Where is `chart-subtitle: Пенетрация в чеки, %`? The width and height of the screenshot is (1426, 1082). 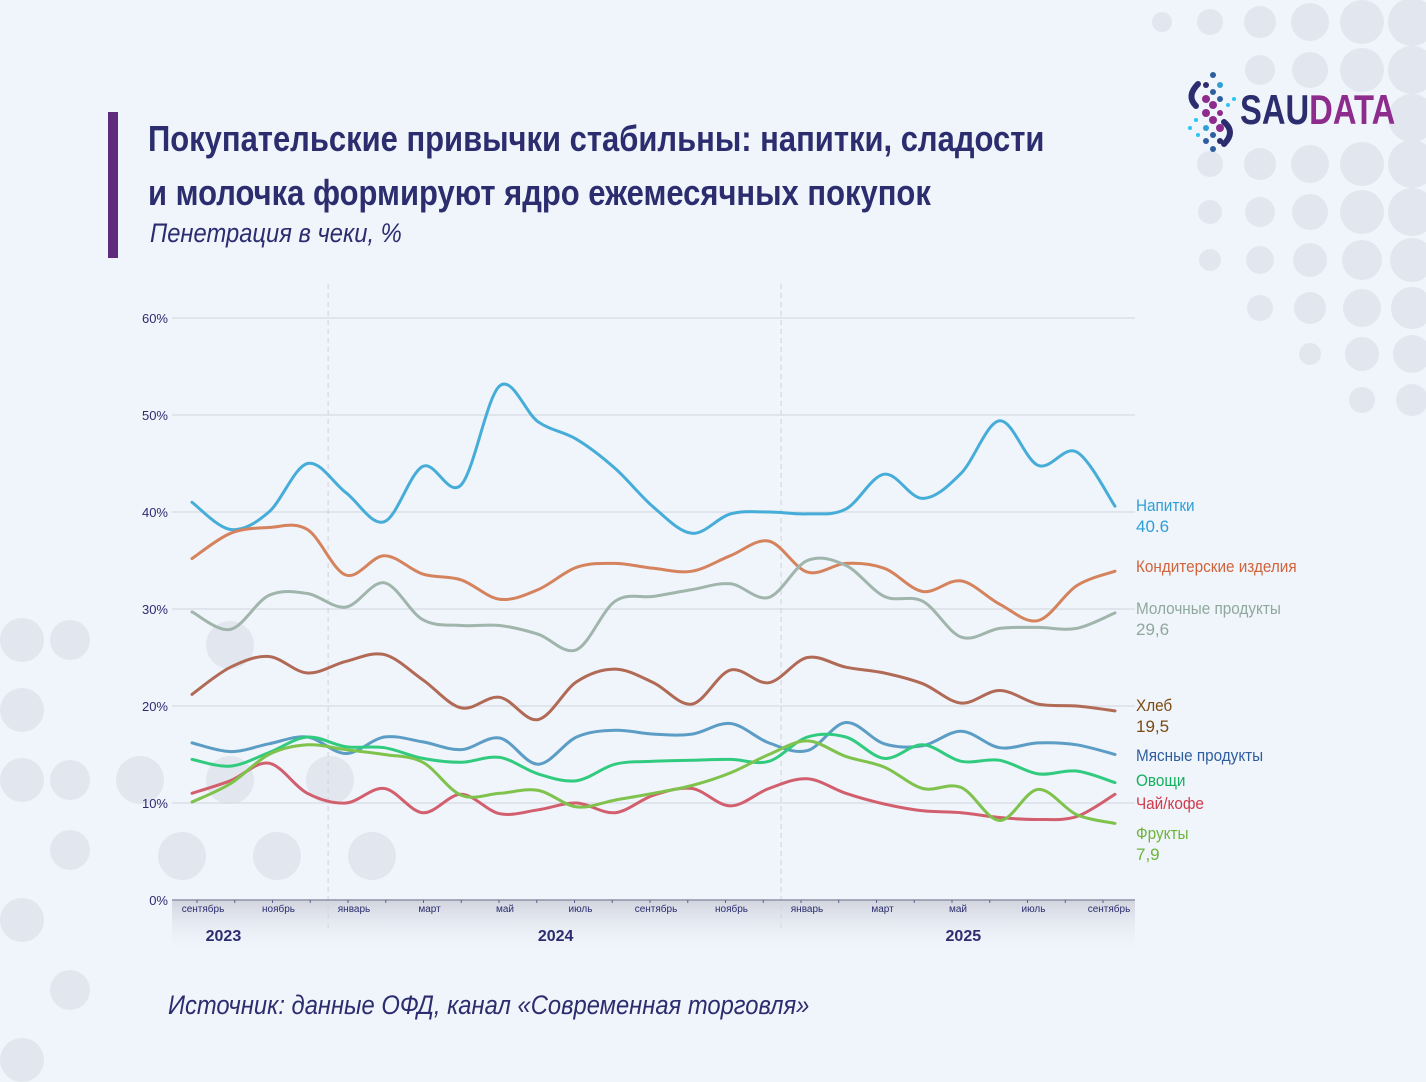 chart-subtitle: Пенетрация в чеки, % is located at coordinates (276, 233).